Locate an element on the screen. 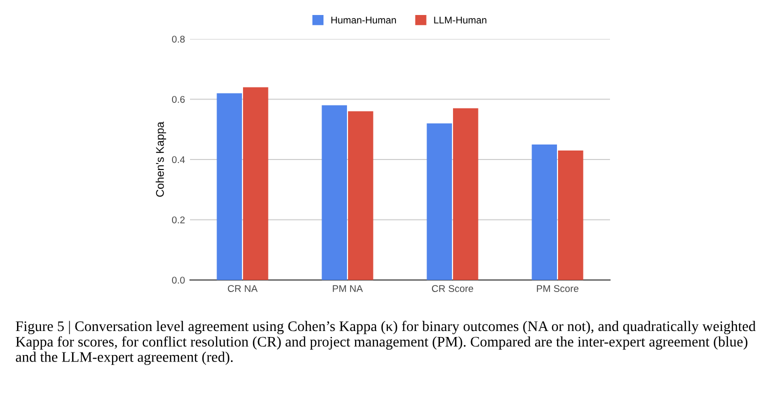  x-tick-label: CR NA is located at coordinates (243, 288).